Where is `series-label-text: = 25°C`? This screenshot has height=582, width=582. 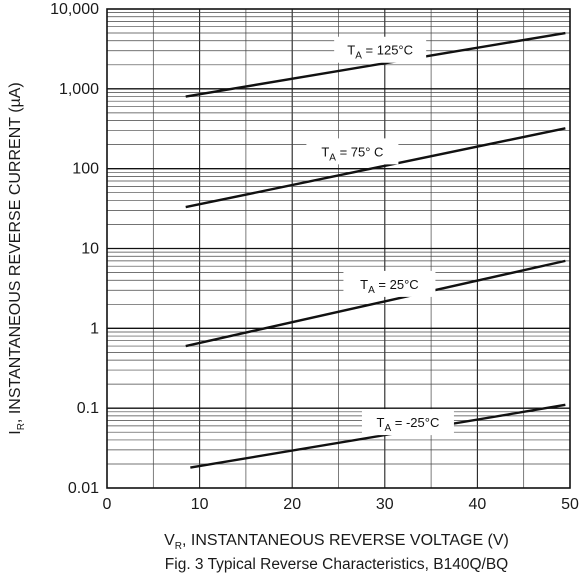 series-label-text: = 25°C is located at coordinates (397, 284).